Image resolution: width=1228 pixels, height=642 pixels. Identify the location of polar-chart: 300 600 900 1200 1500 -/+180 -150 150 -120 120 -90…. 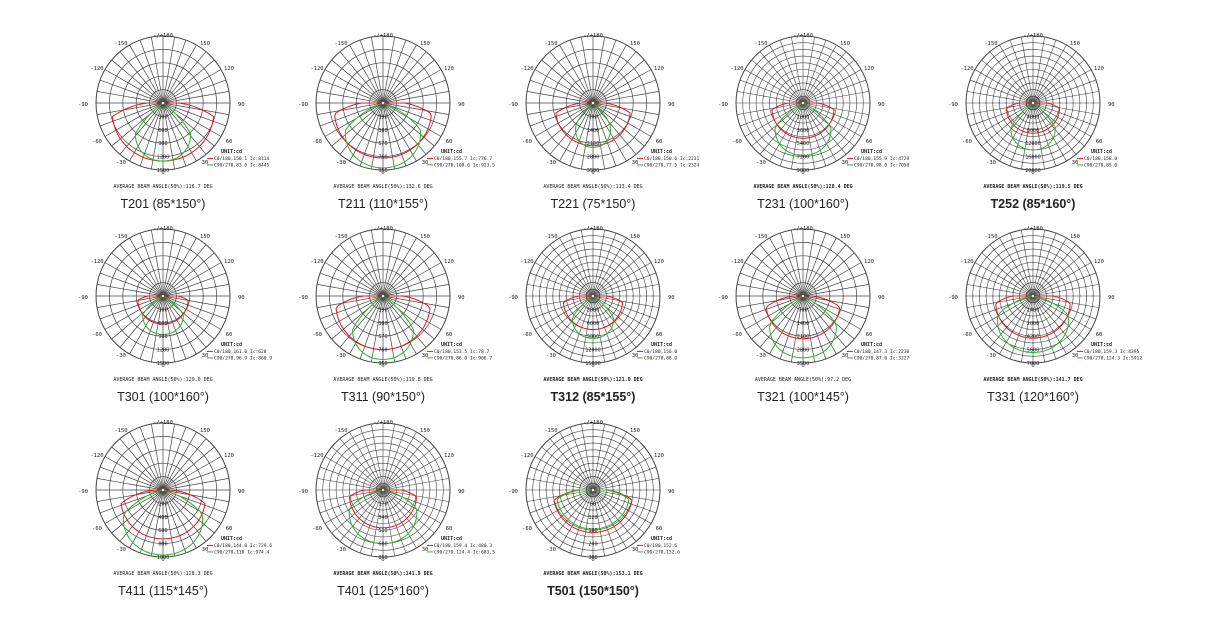
(166, 125).